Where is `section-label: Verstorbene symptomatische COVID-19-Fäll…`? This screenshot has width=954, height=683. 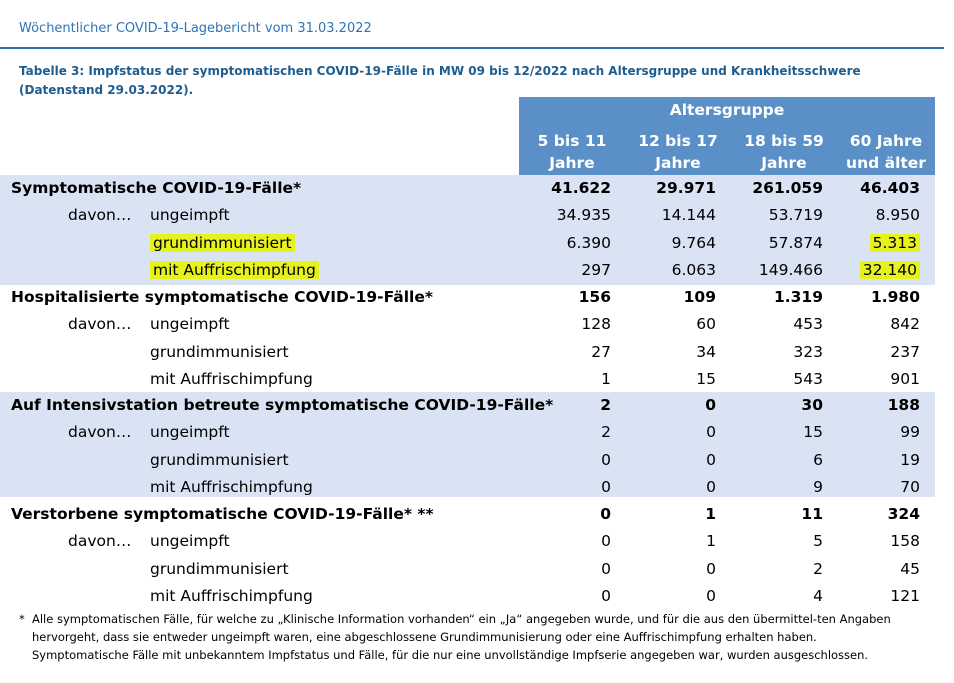 section-label: Verstorbene symptomatische COVID-19-Fäll… is located at coordinates (222, 514).